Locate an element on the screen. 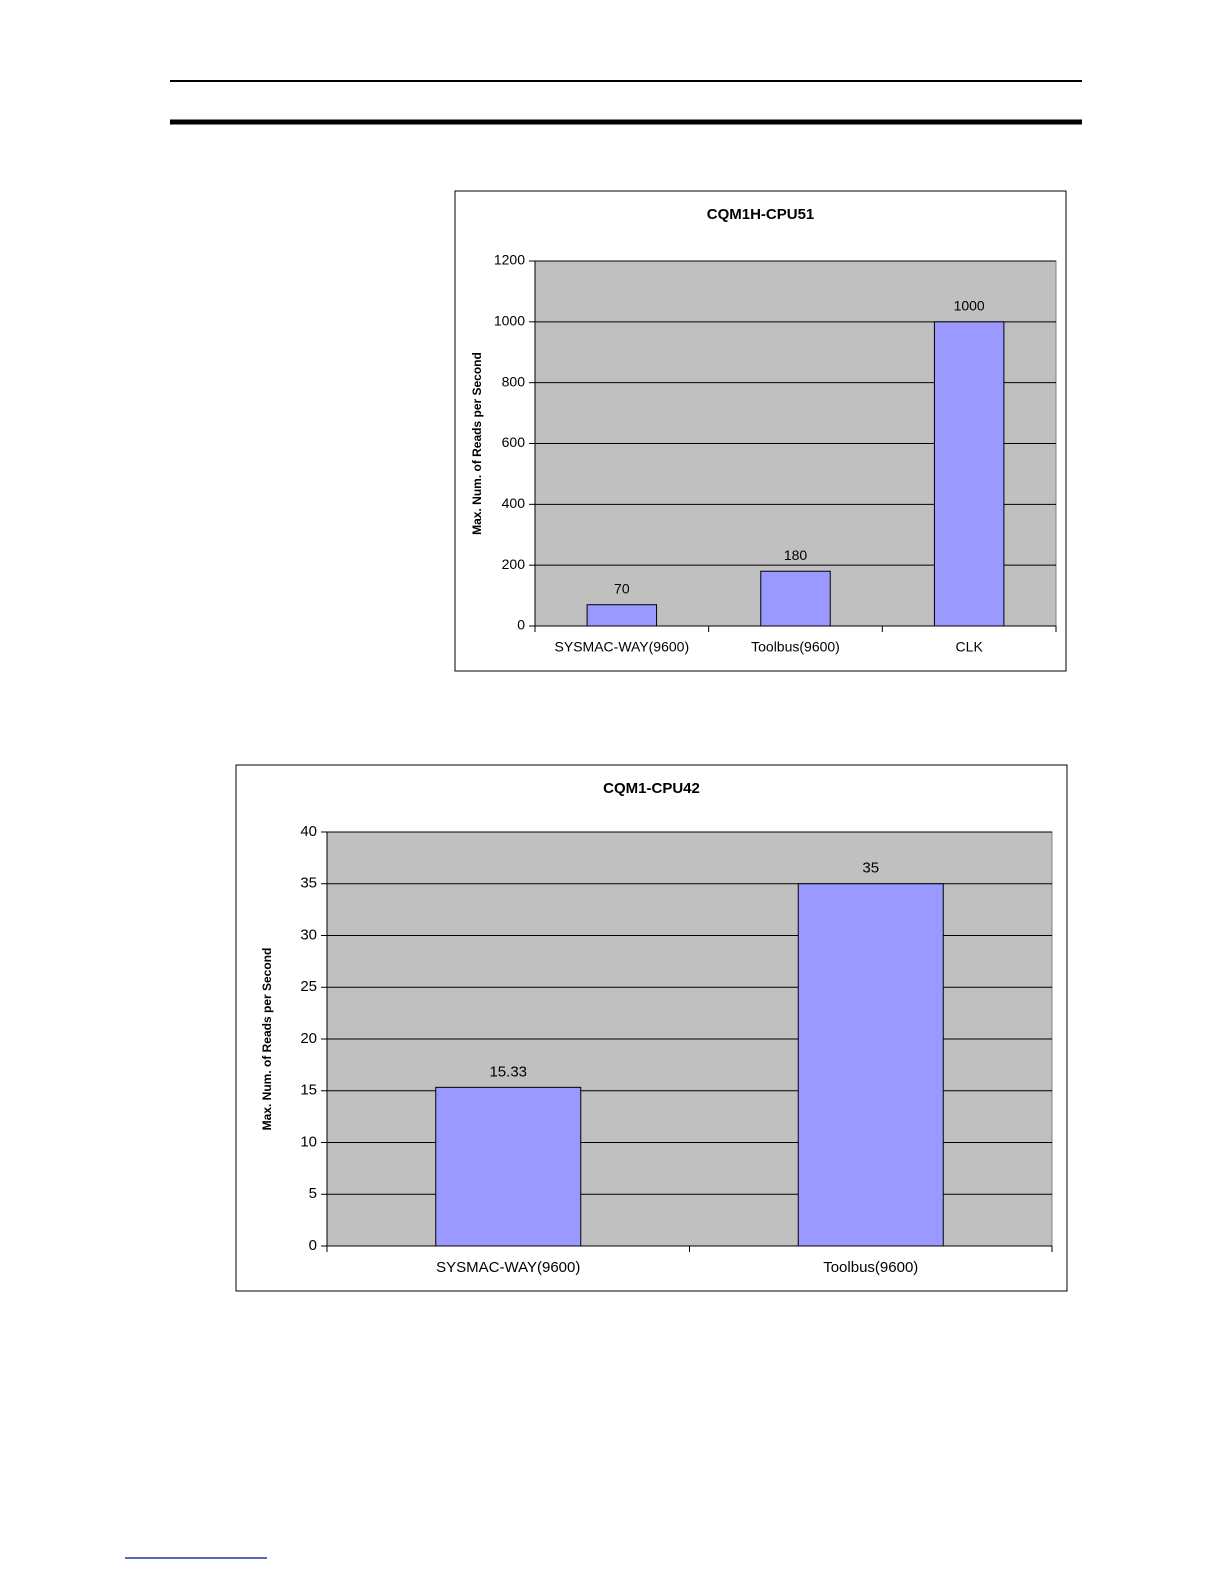  y-tick-label: 20 is located at coordinates (308, 1038).